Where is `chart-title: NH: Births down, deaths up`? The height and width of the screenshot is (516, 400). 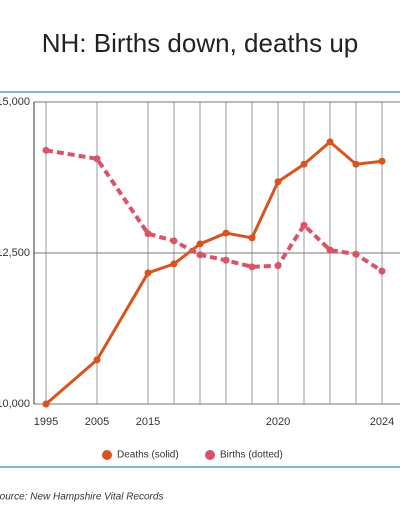 chart-title: NH: Births down, deaths up is located at coordinates (200, 43).